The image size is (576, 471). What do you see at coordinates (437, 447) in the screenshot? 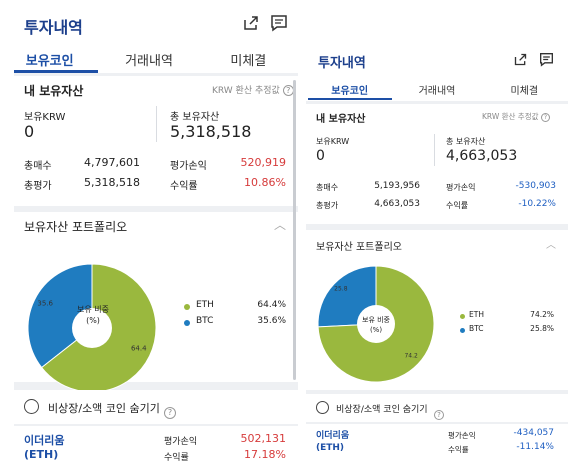
I see `coin-row-eth: 이더리움 (ETH) 평가손익 -434,057 수익률 -11.14%` at bounding box center [437, 447].